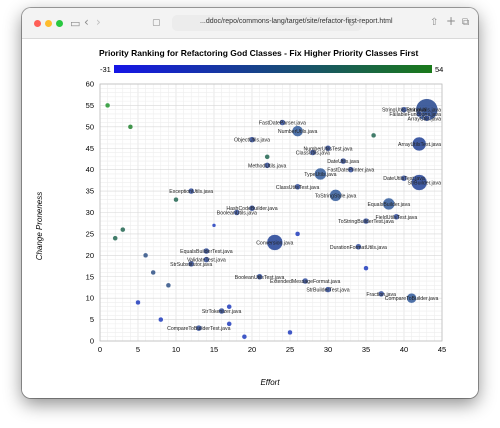 The height and width of the screenshot is (428, 500). I want to click on x-tick-label: 5, so click(138, 349).